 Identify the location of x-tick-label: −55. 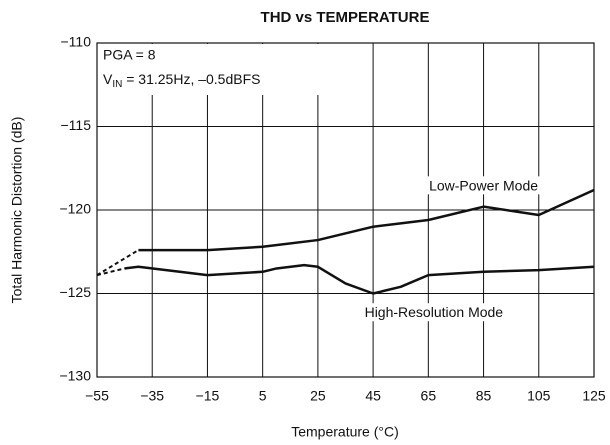
(97, 396).